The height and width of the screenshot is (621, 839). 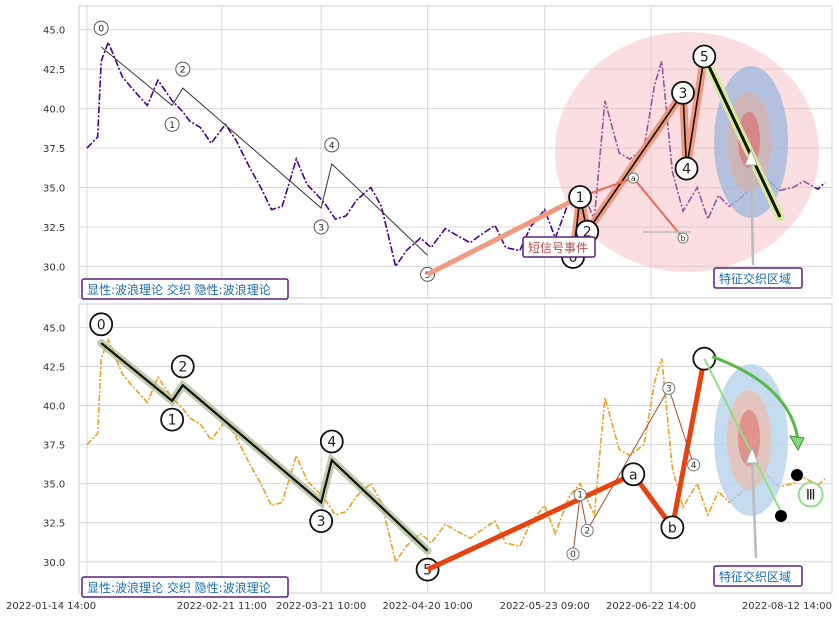 I want to click on big-wave-marker-label: 1, so click(x=580, y=198).